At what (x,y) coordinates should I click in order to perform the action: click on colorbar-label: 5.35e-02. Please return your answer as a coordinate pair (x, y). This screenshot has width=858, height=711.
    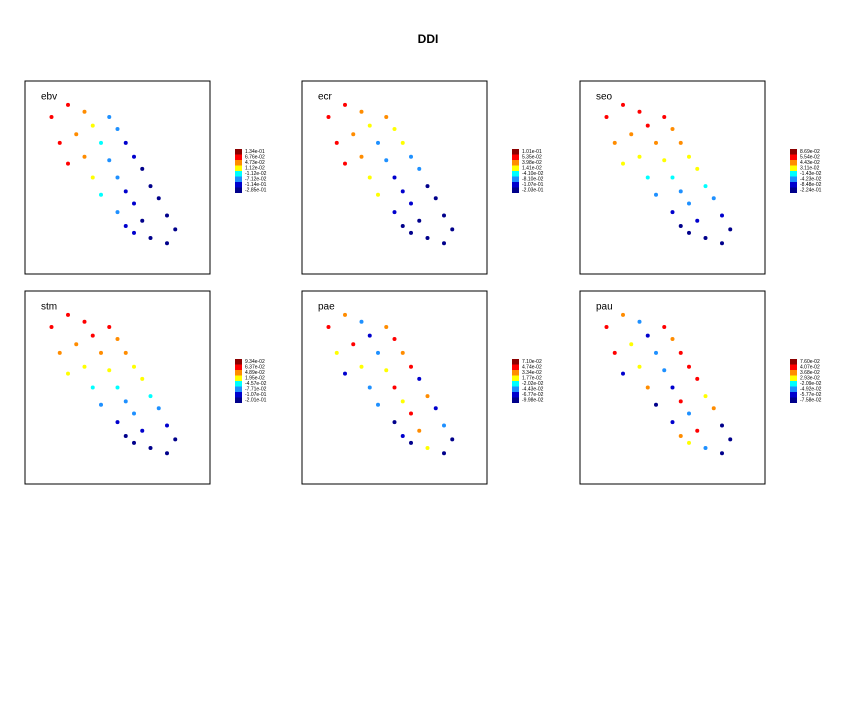
    Looking at the image, I should click on (532, 158).